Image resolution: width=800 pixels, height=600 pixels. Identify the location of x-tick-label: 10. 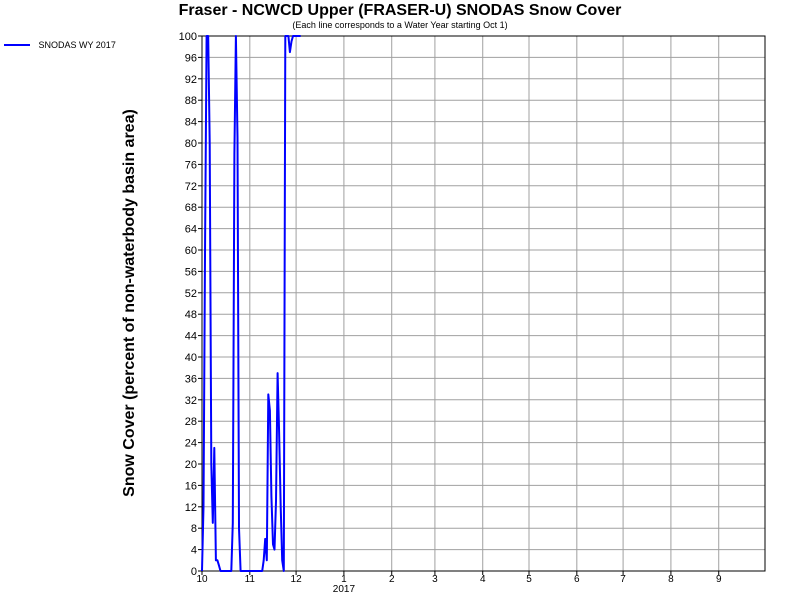
(202, 579).